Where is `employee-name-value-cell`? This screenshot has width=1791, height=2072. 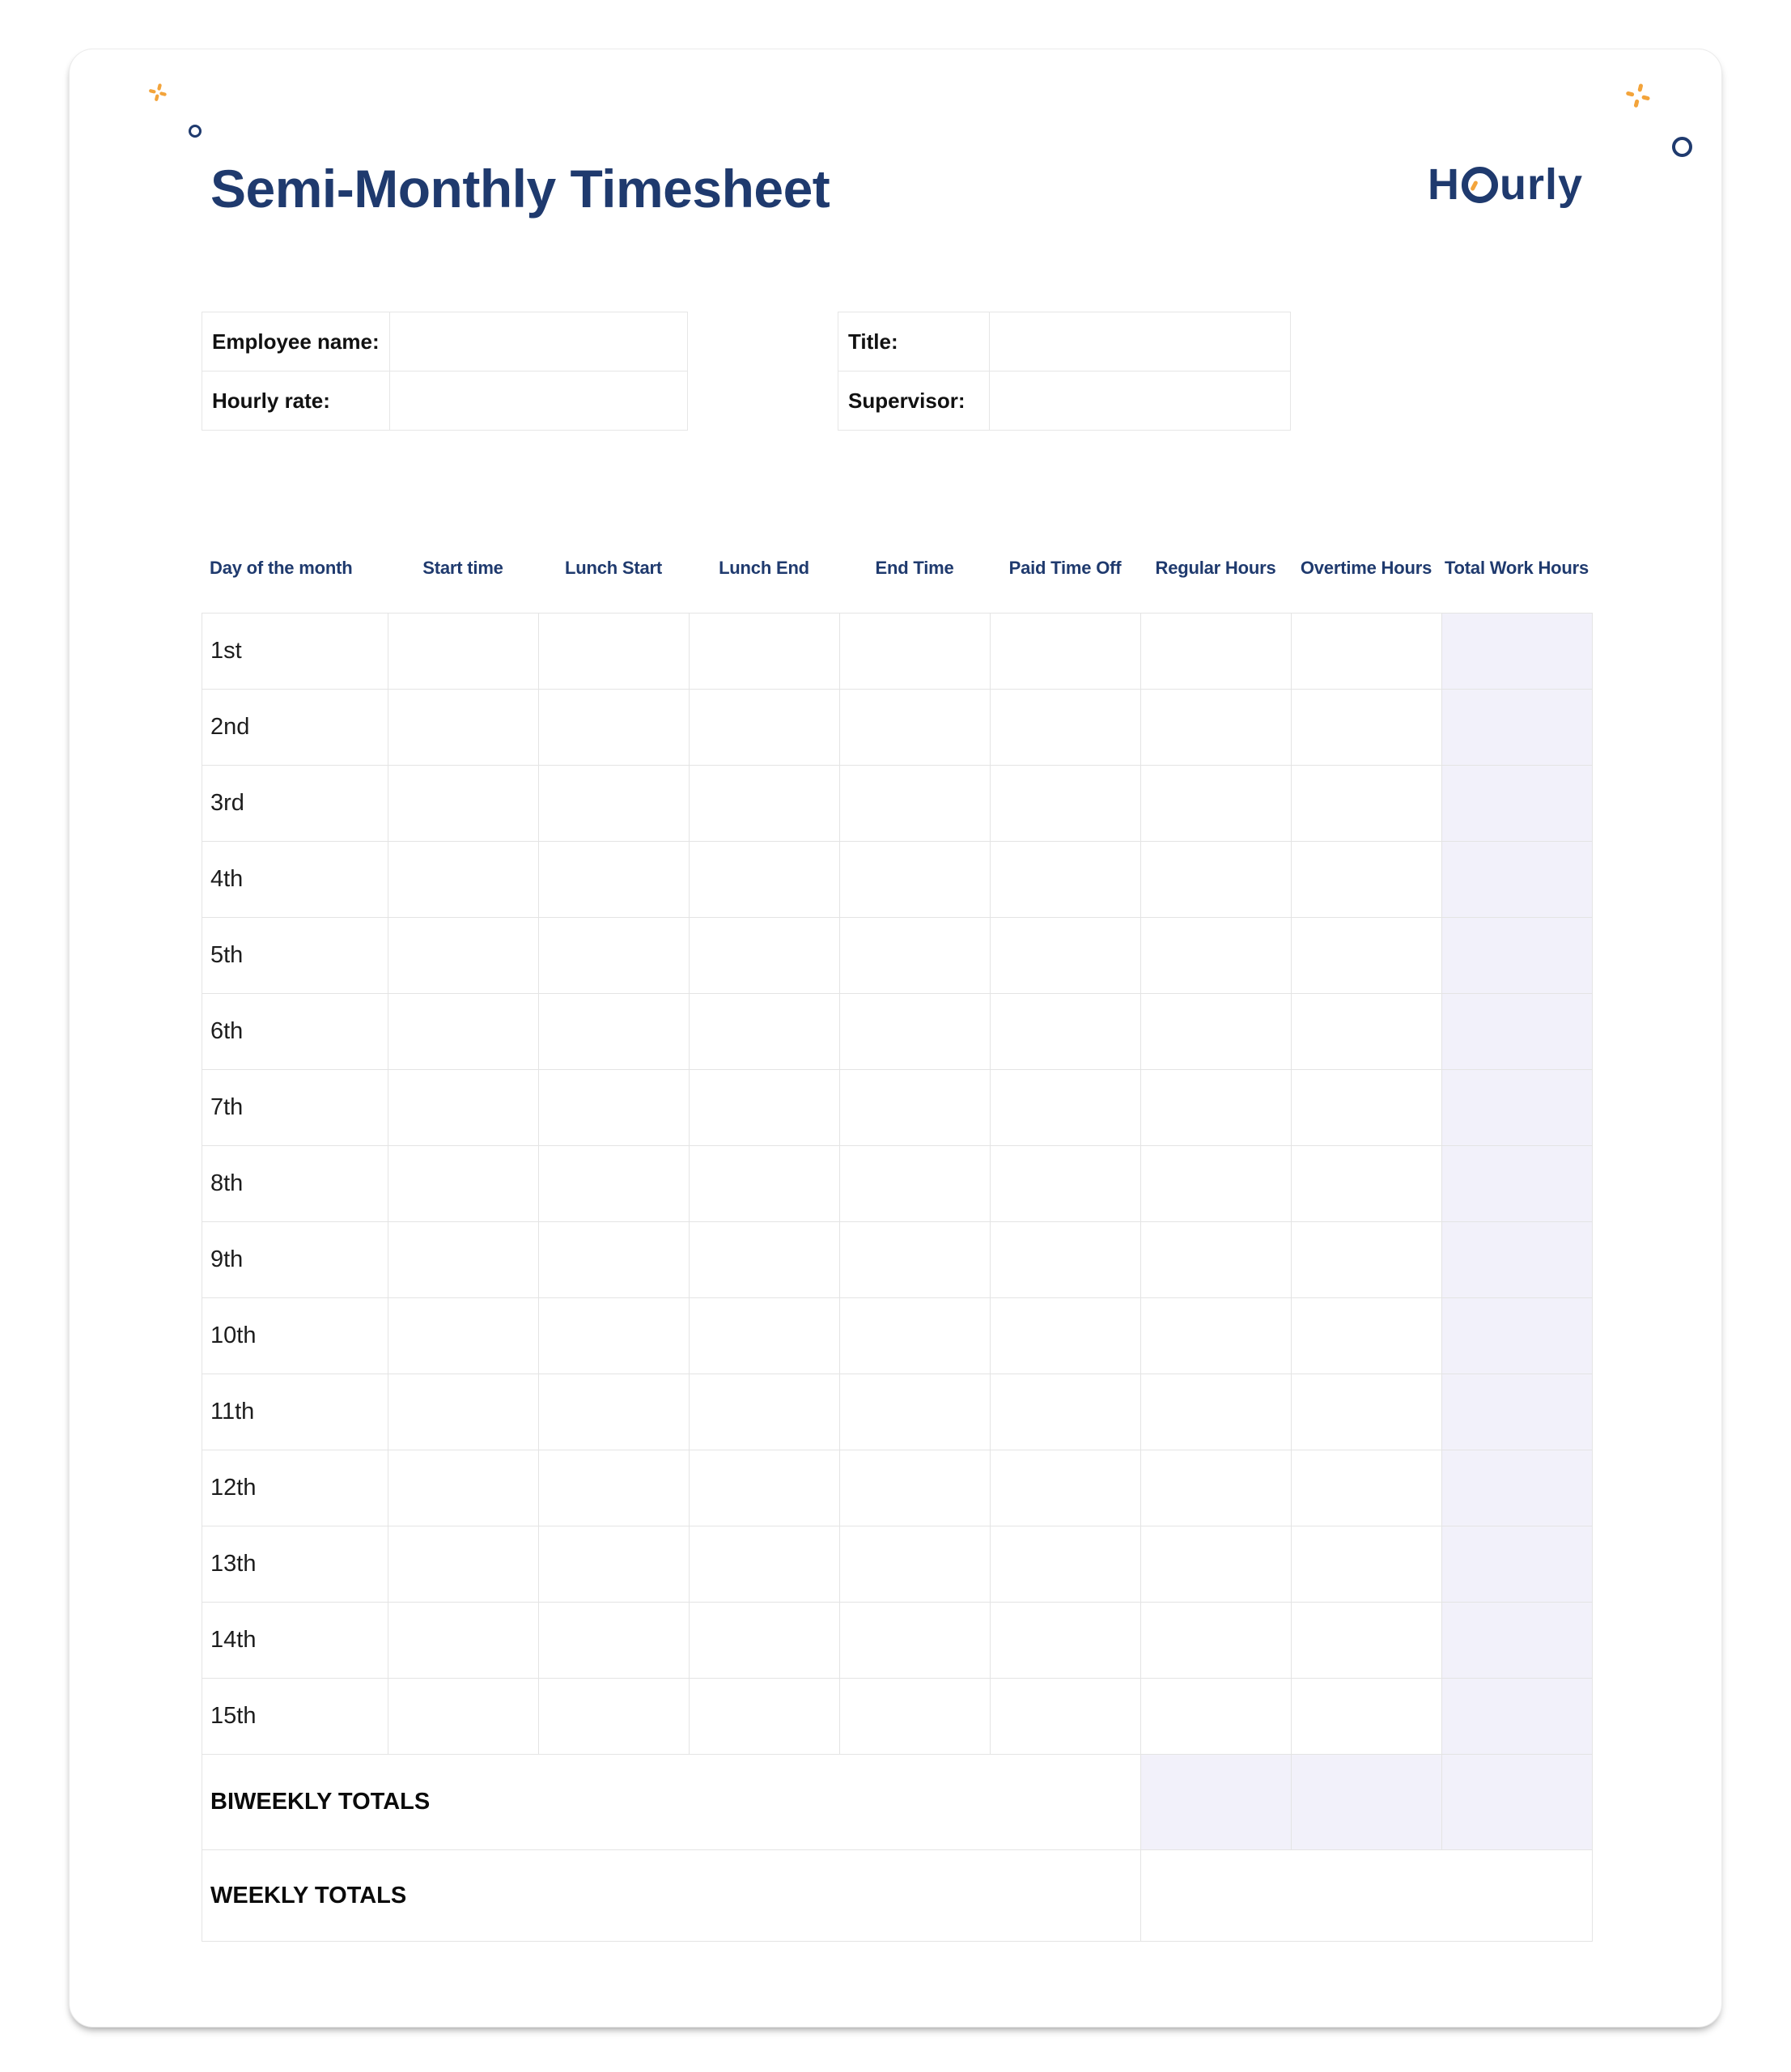
employee-name-value-cell is located at coordinates (538, 342).